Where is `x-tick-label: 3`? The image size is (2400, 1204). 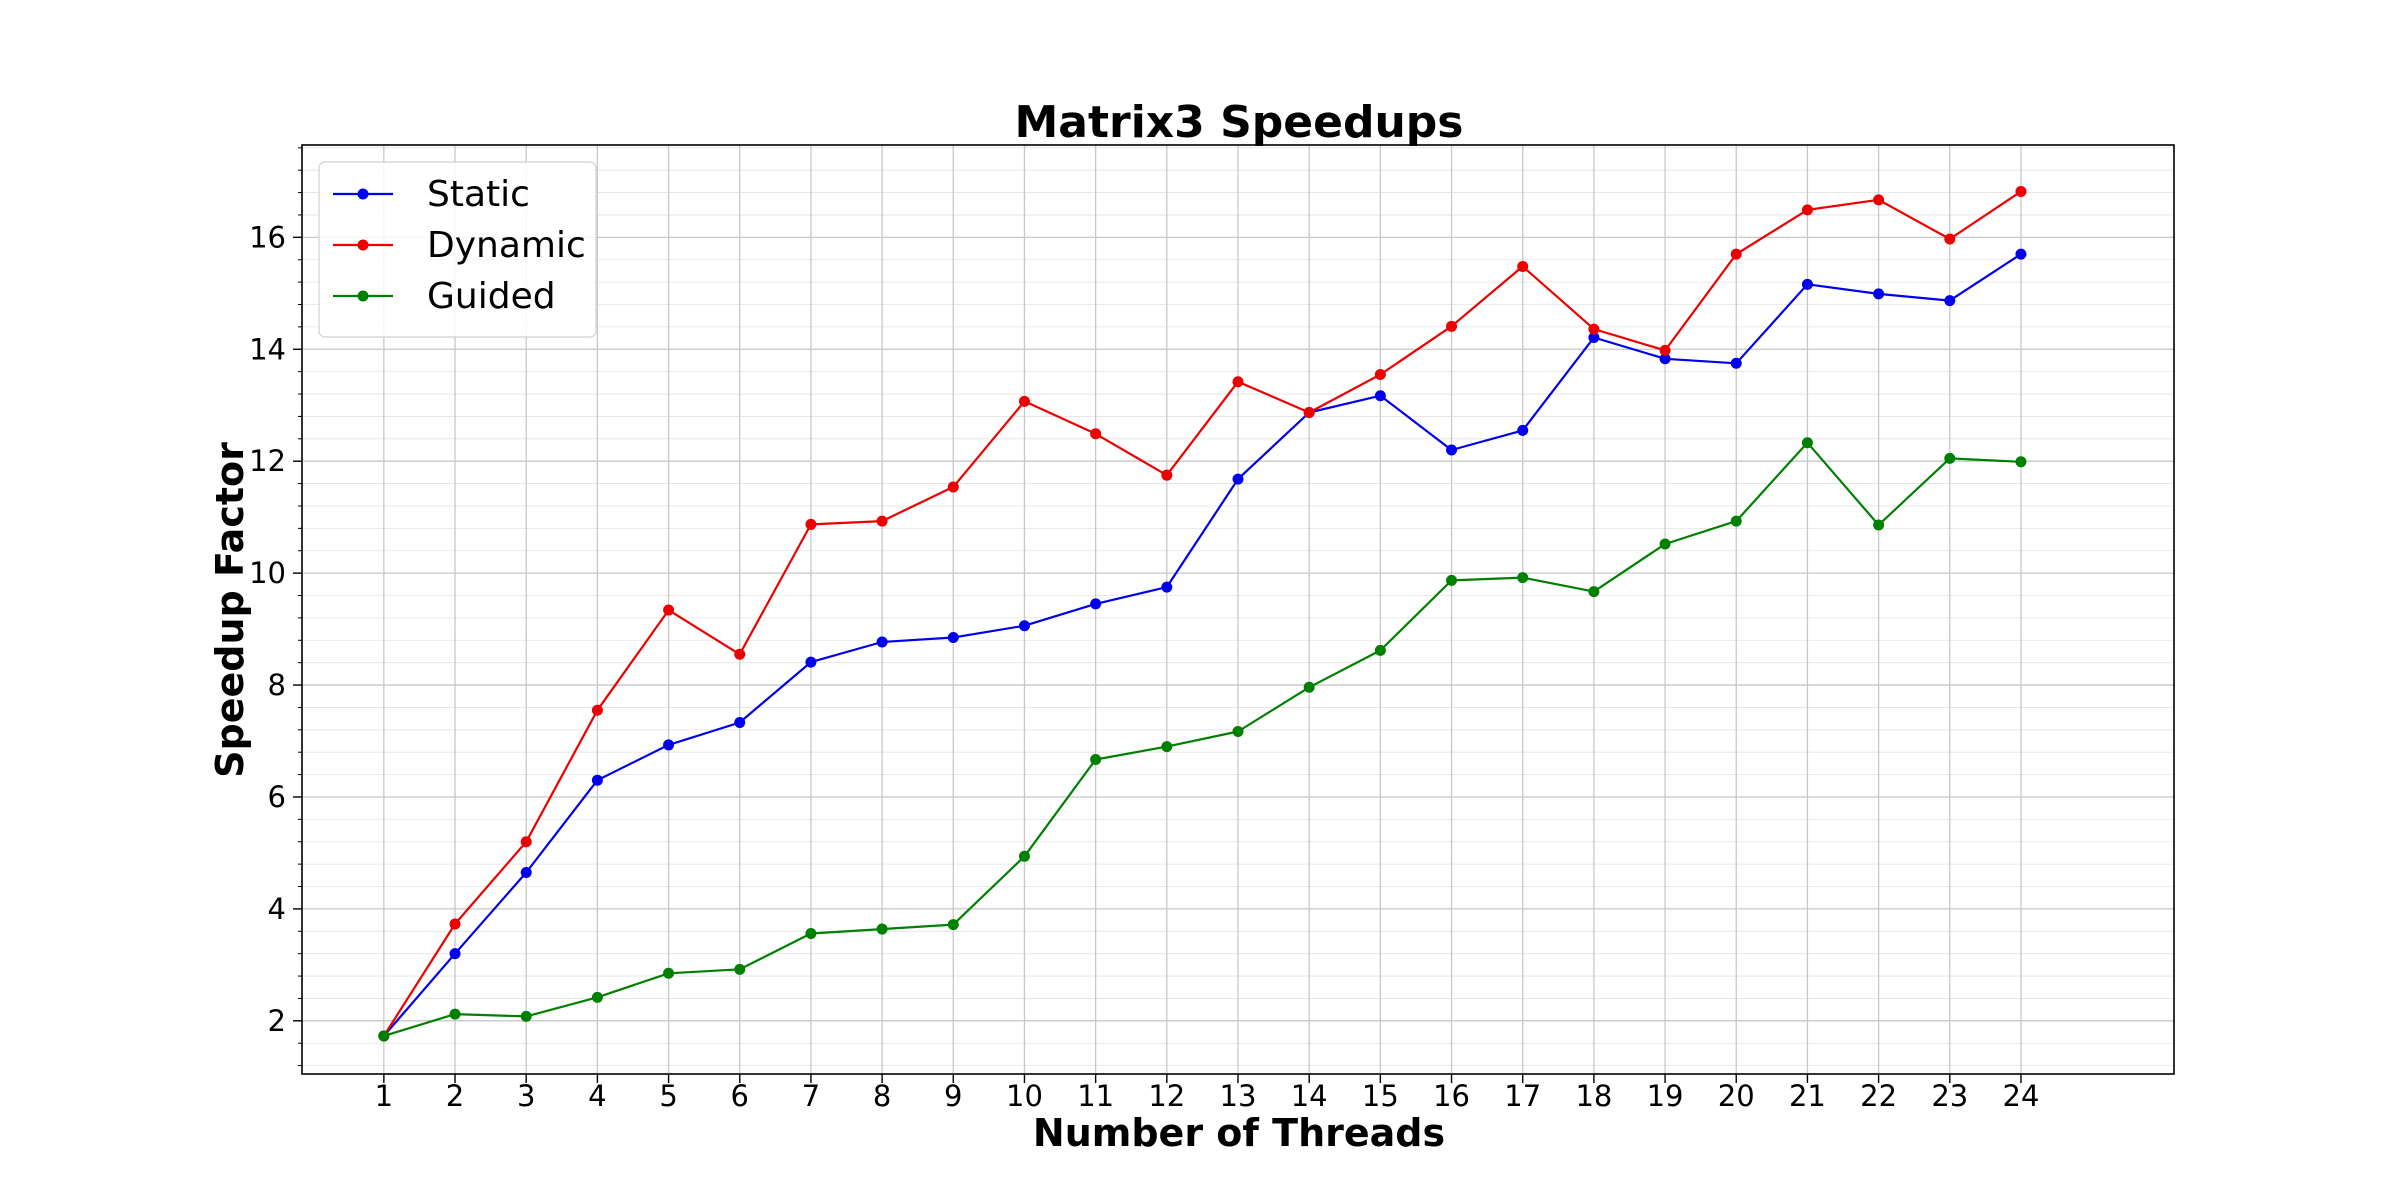
x-tick-label: 3 is located at coordinates (526, 1096).